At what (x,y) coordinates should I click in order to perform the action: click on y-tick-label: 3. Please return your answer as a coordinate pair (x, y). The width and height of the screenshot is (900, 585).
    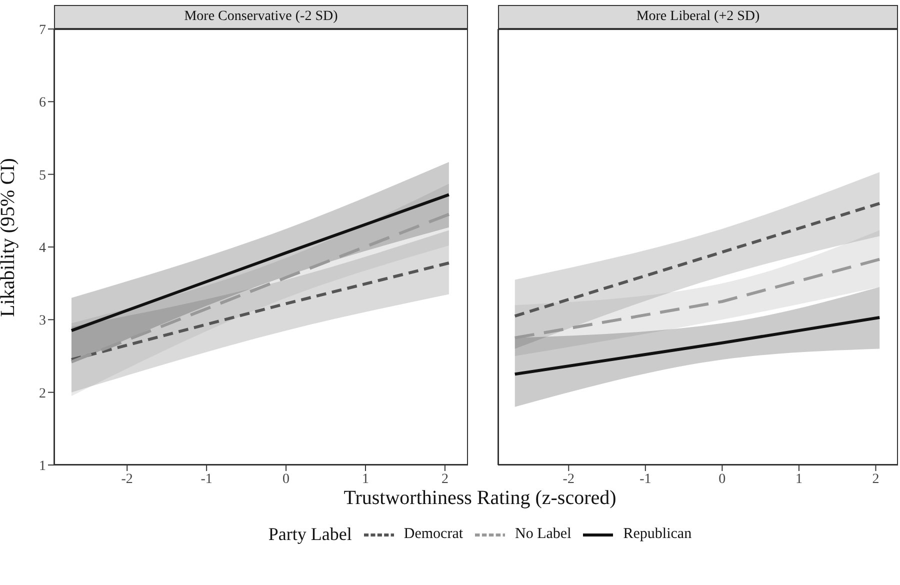
    Looking at the image, I should click on (42, 321).